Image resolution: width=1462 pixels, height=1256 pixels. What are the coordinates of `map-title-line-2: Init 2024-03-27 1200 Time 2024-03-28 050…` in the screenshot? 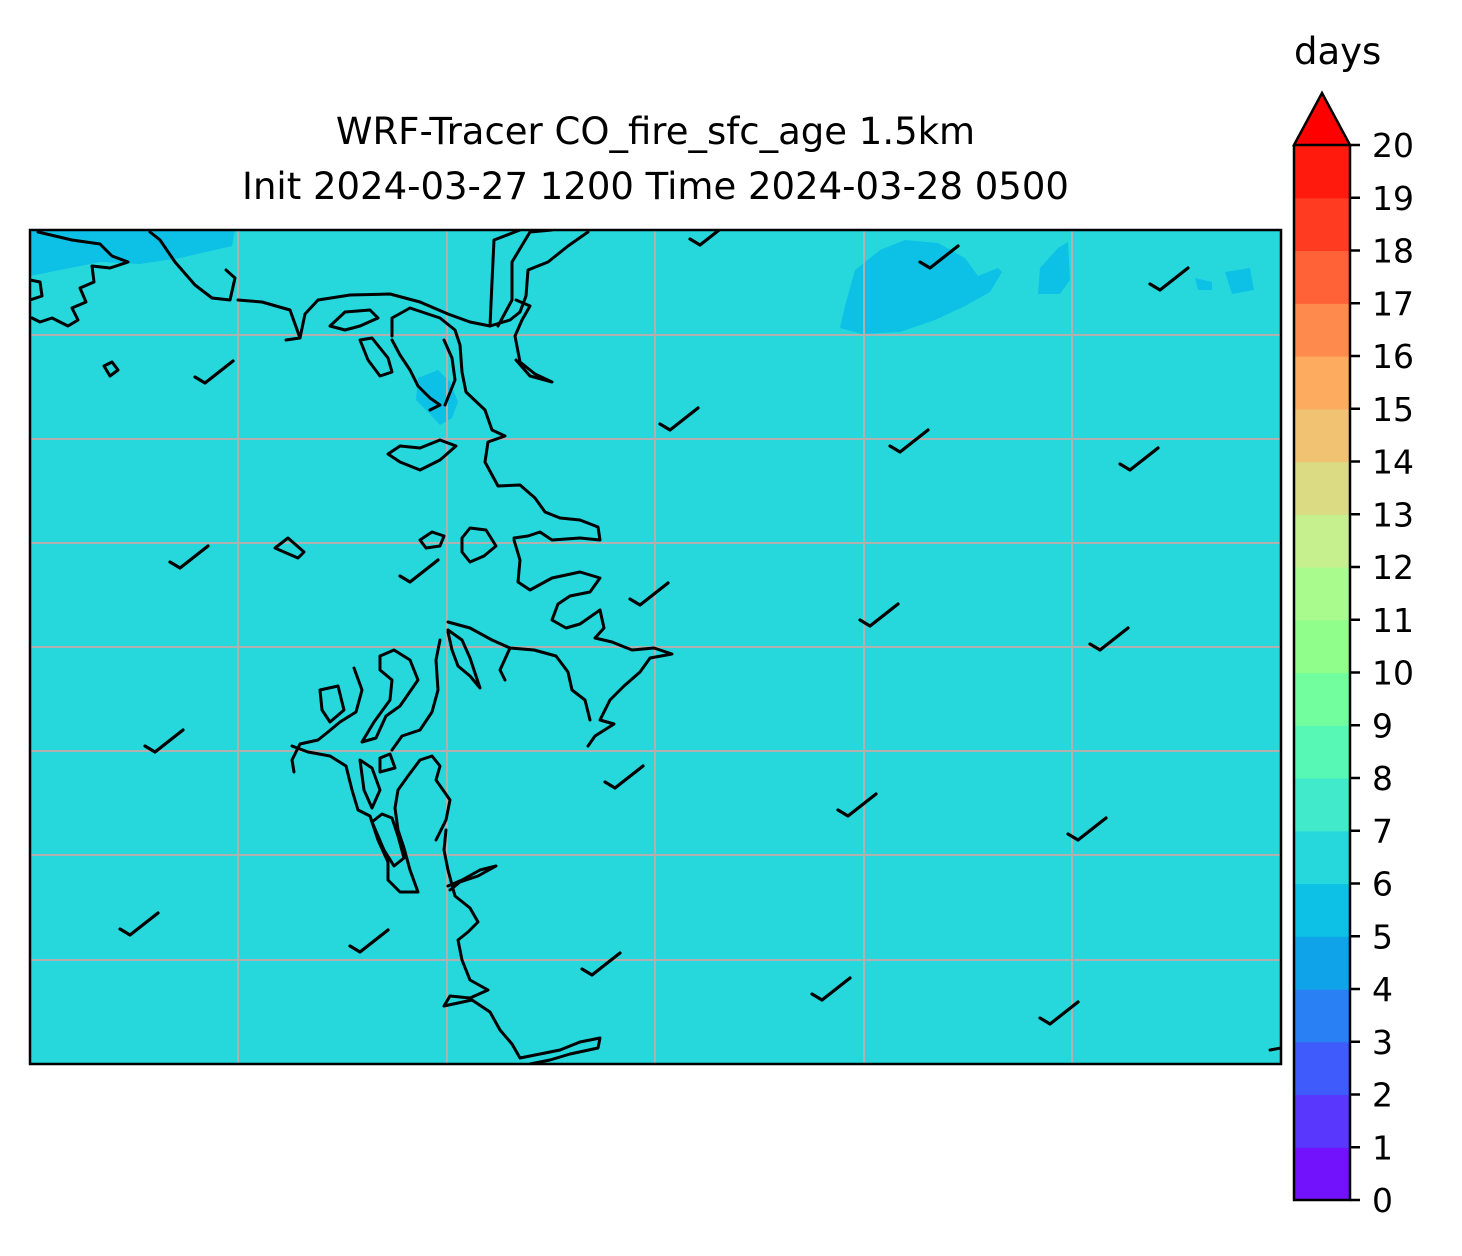 It's located at (655, 186).